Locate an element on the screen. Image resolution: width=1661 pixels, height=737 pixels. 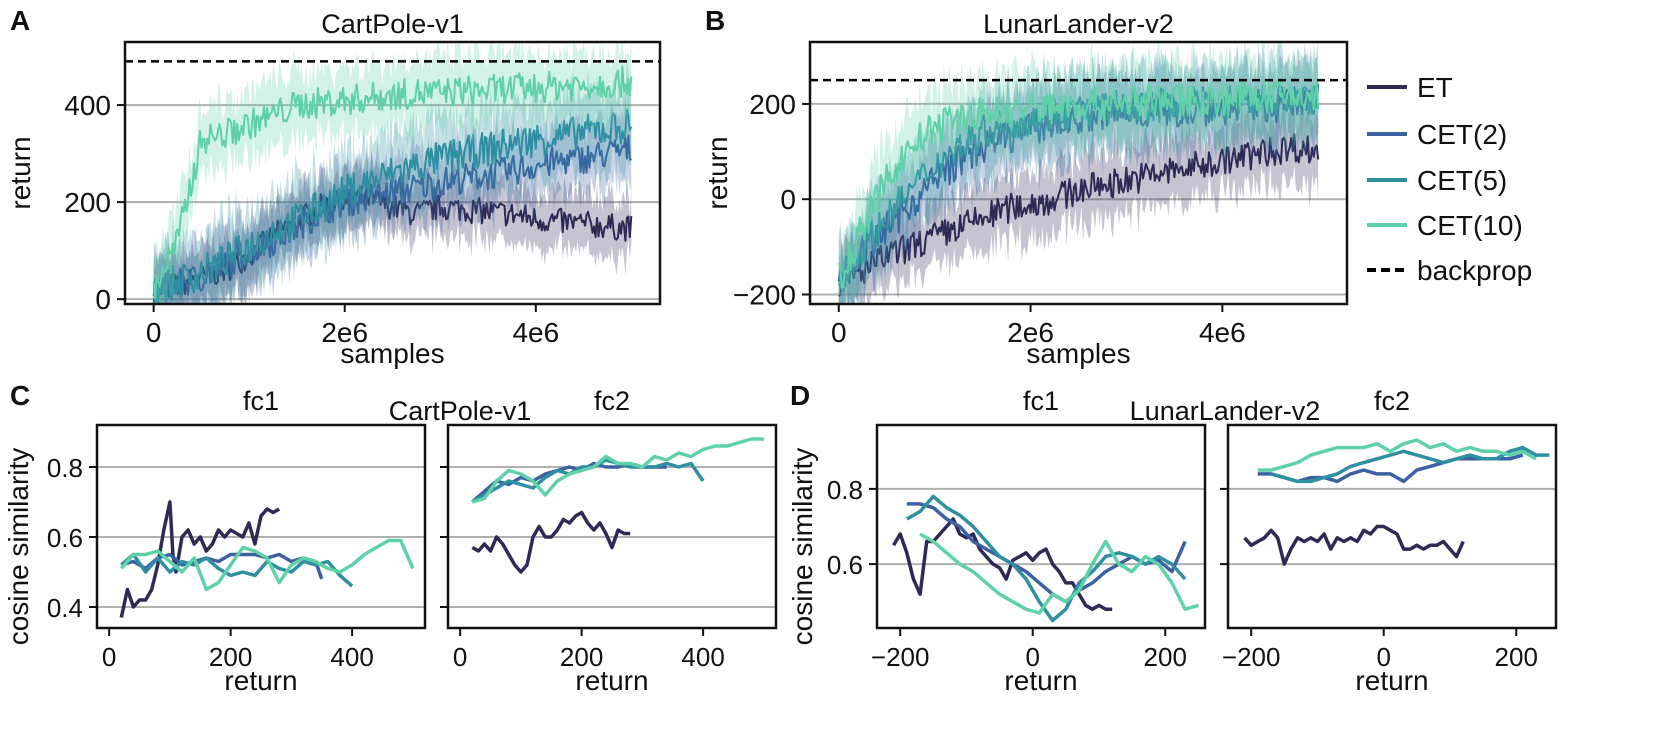
plot-area-d2 is located at coordinates (1396, 502).